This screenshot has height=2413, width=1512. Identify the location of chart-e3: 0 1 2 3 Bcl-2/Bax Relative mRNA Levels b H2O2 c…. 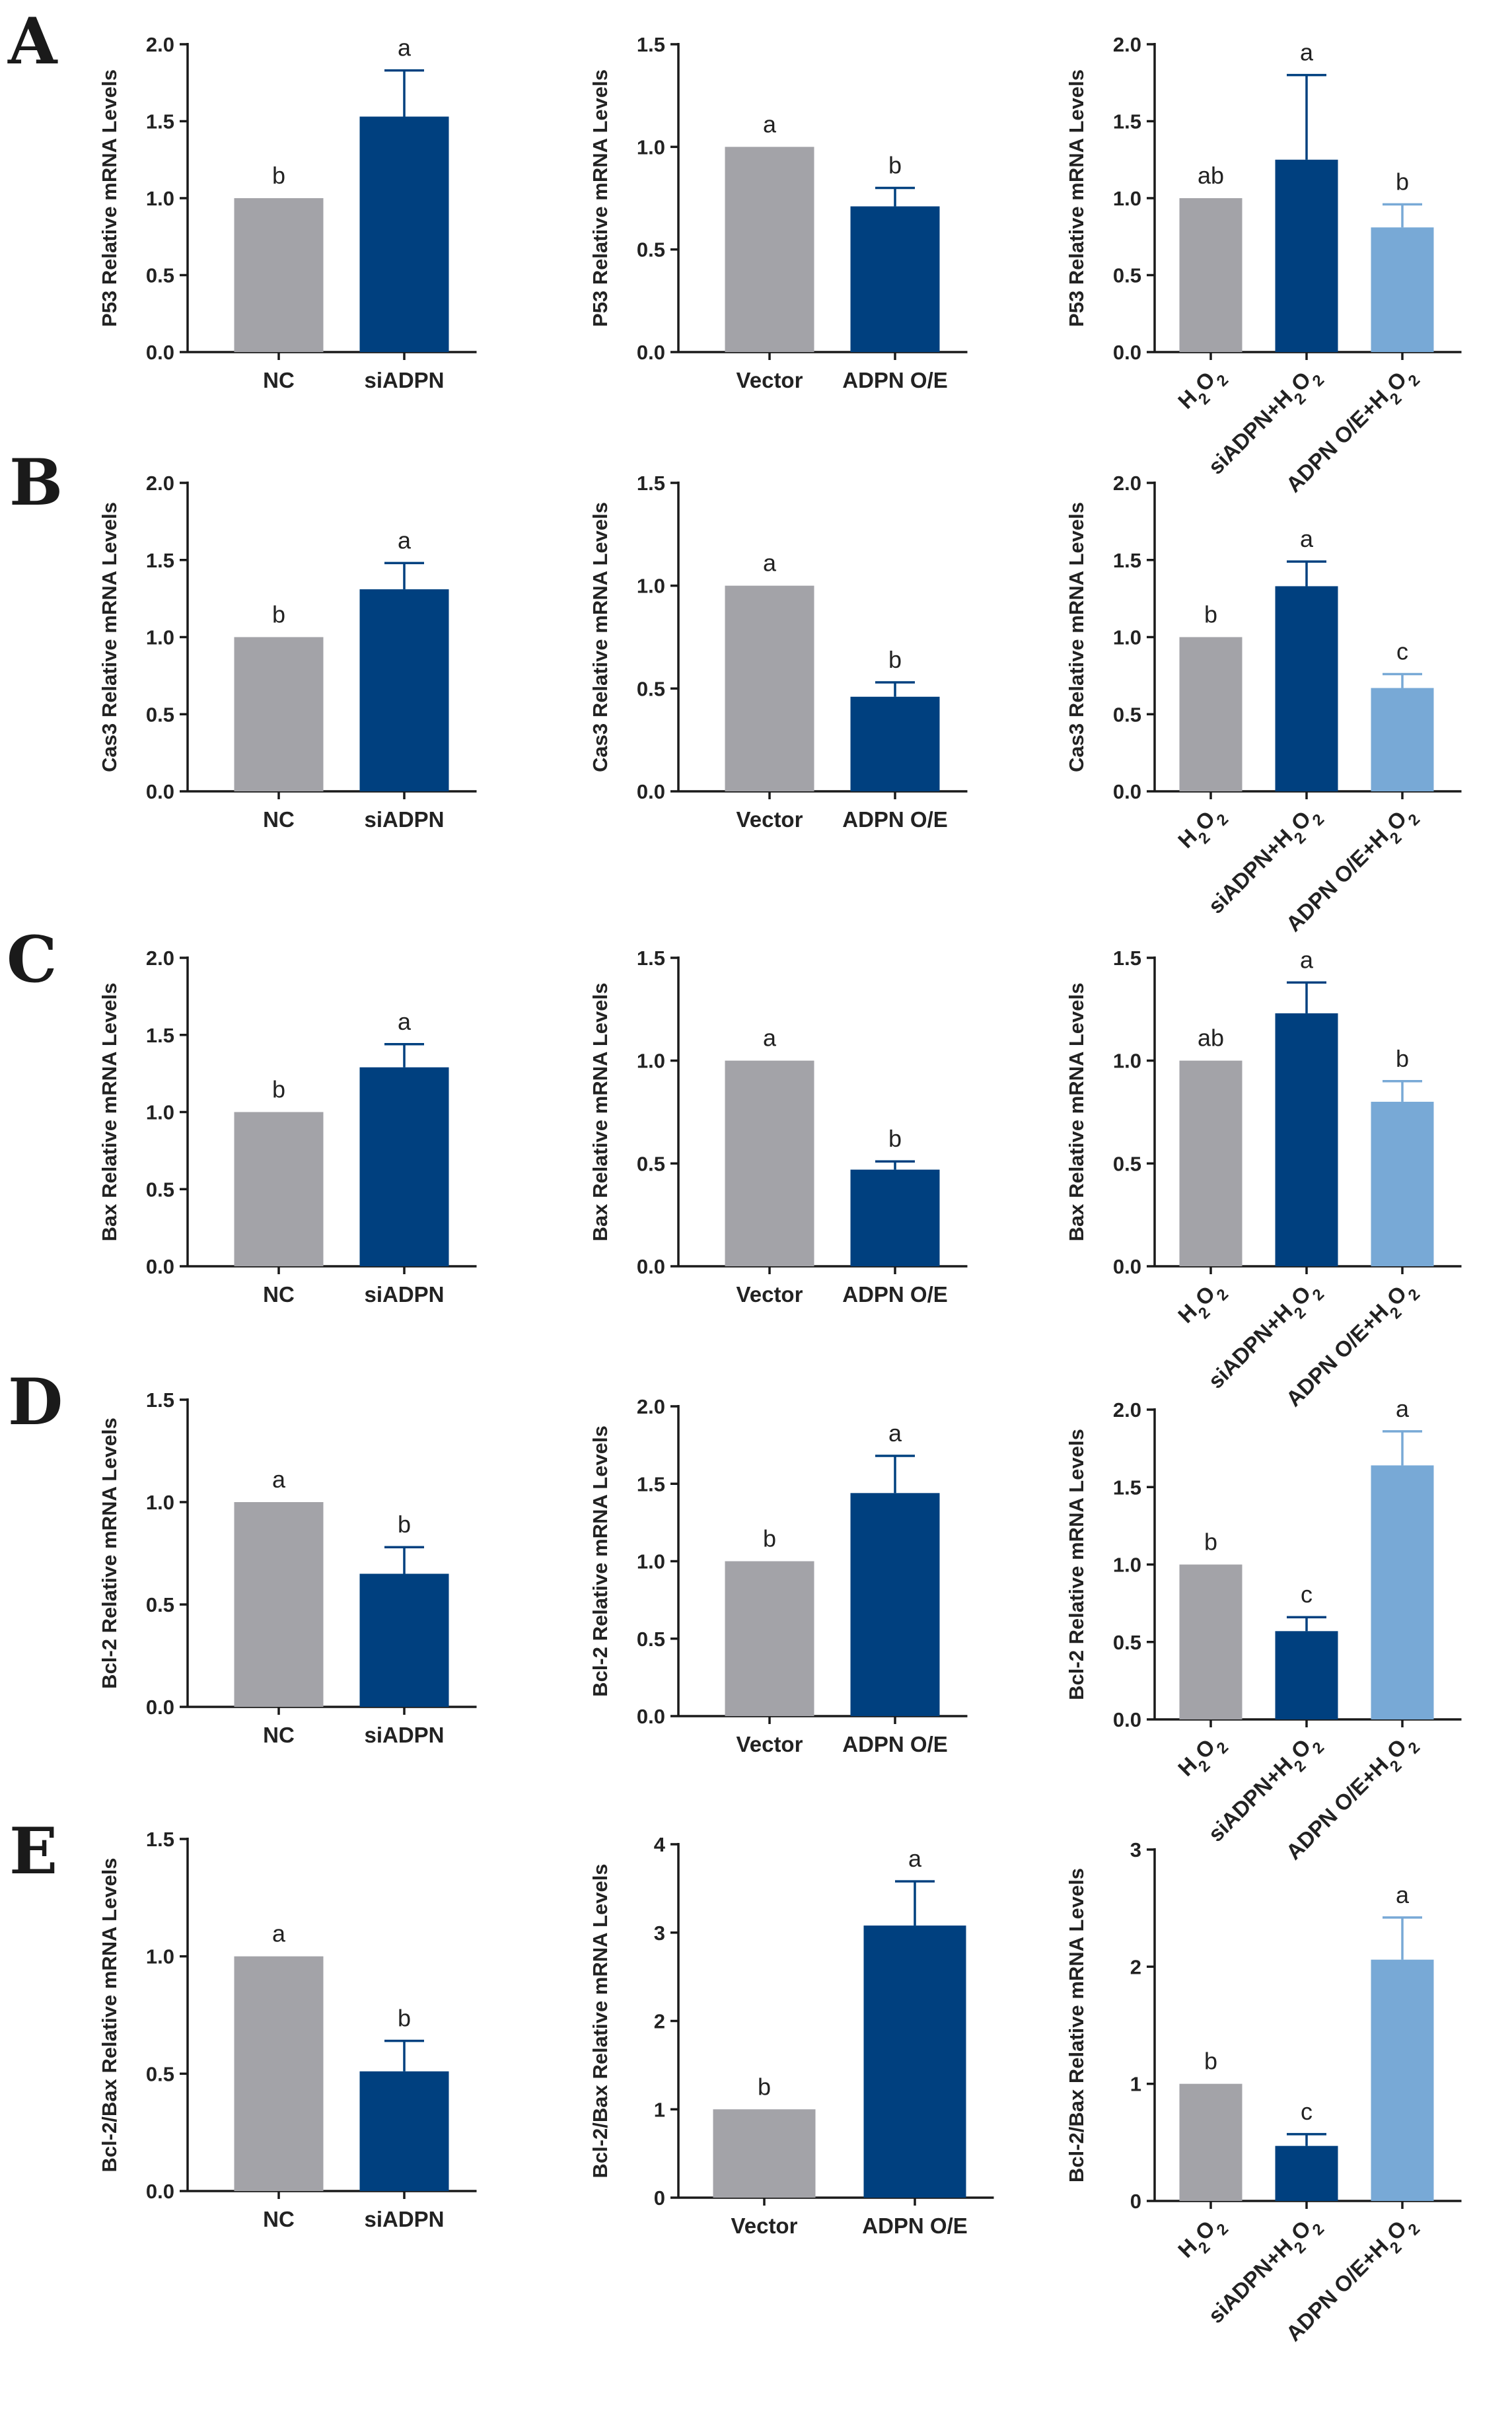
(1263, 2092).